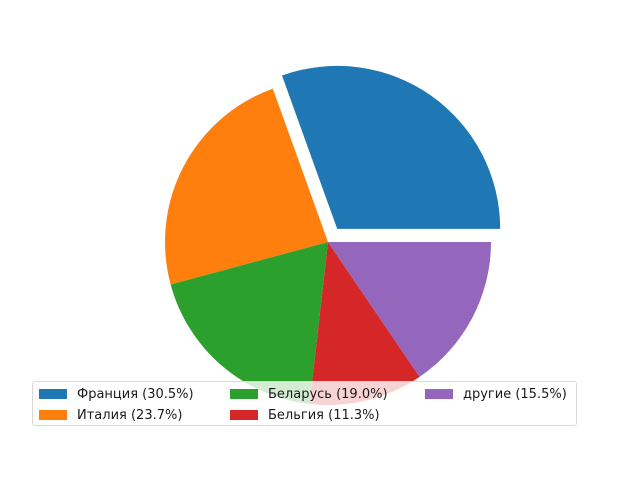 The width and height of the screenshot is (640, 480). Describe the element at coordinates (364, 323) in the screenshot. I see `pie-slice-belgium` at that location.